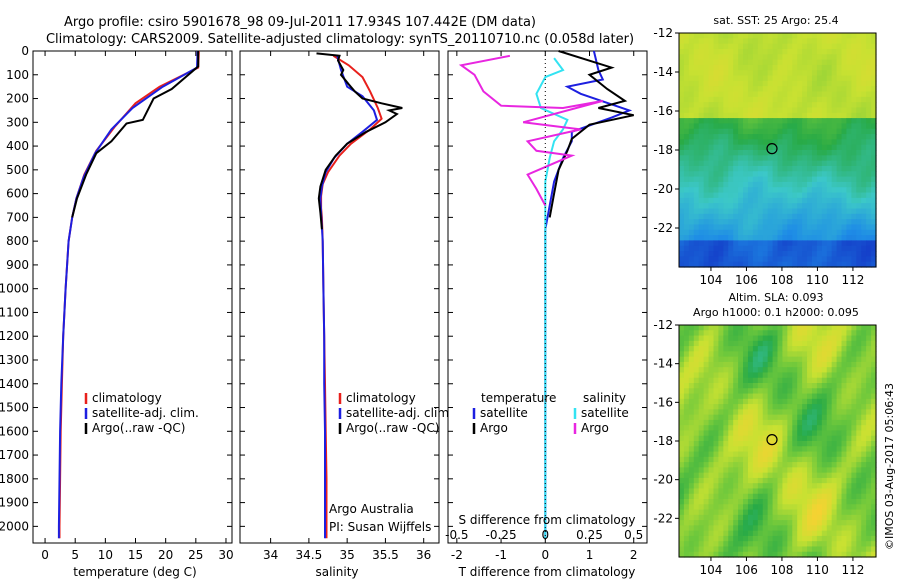 The image size is (900, 580). Describe the element at coordinates (270, 555) in the screenshot. I see `salinity-xtick-label: 34` at that location.